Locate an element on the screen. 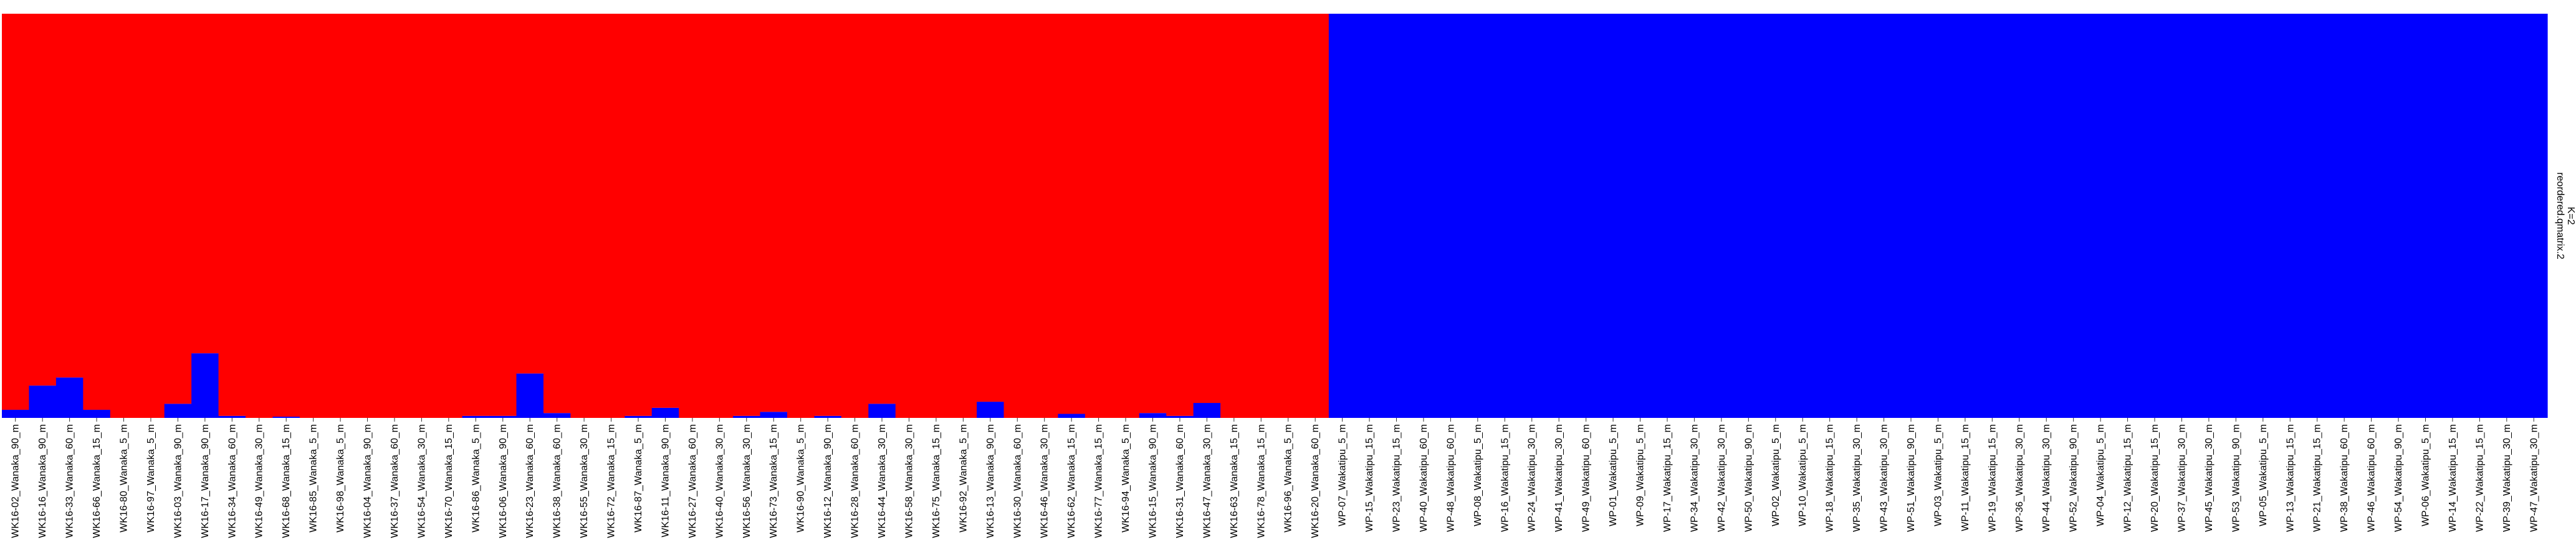 This screenshot has height=552, width=2576. x-tick-label: WP-49_Wakatipu_60_m is located at coordinates (1587, 478).